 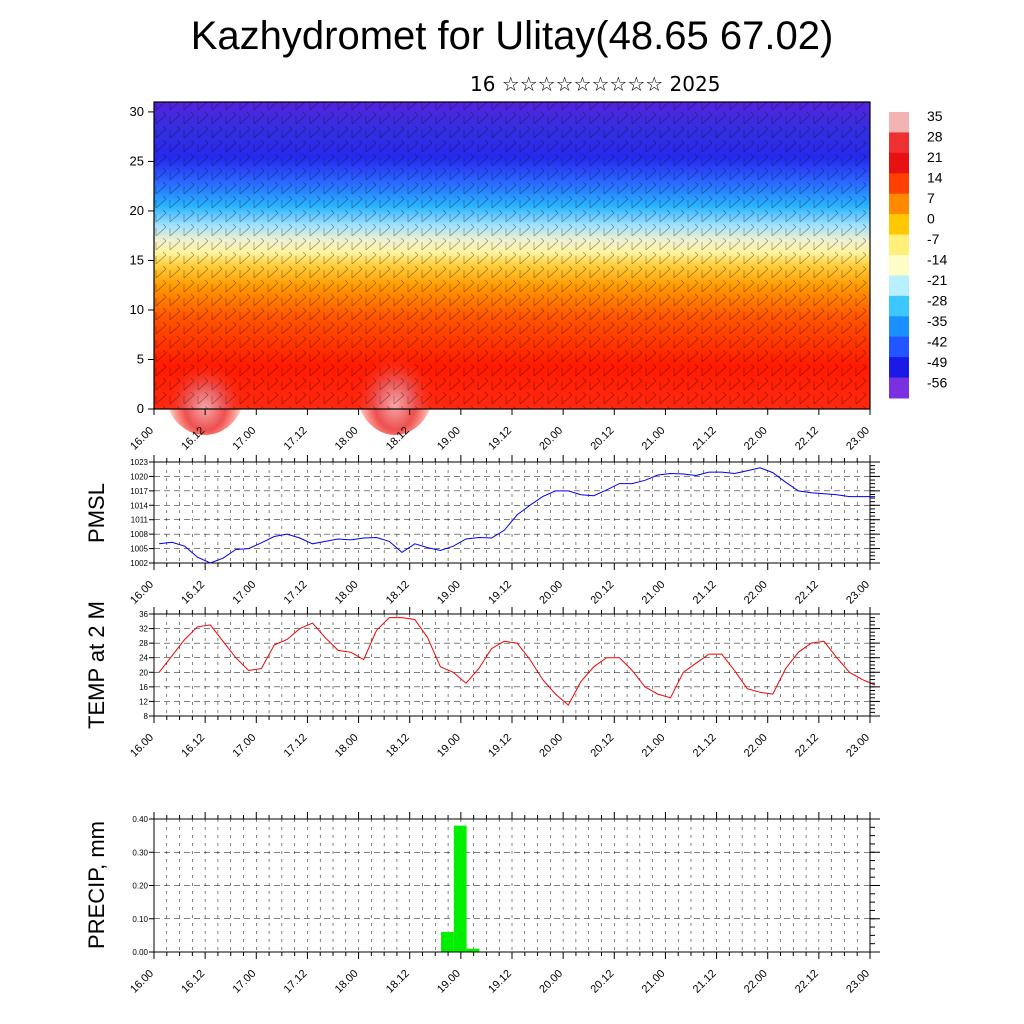 I want to click on colorbar-labels: 35 28 21 14 7 0 -7 -14 -21 -28 -35 -42 -49 -56, so click(x=937, y=249).